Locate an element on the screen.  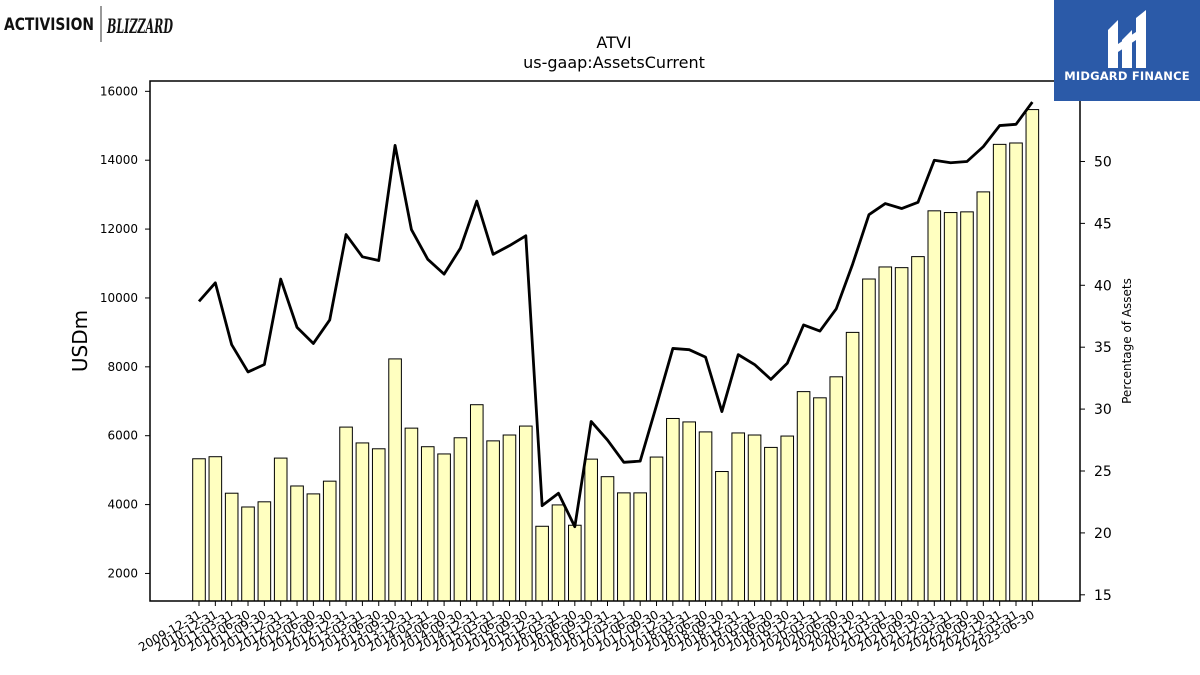
y-tick-label-10000: 10000 is located at coordinates (119, 298).